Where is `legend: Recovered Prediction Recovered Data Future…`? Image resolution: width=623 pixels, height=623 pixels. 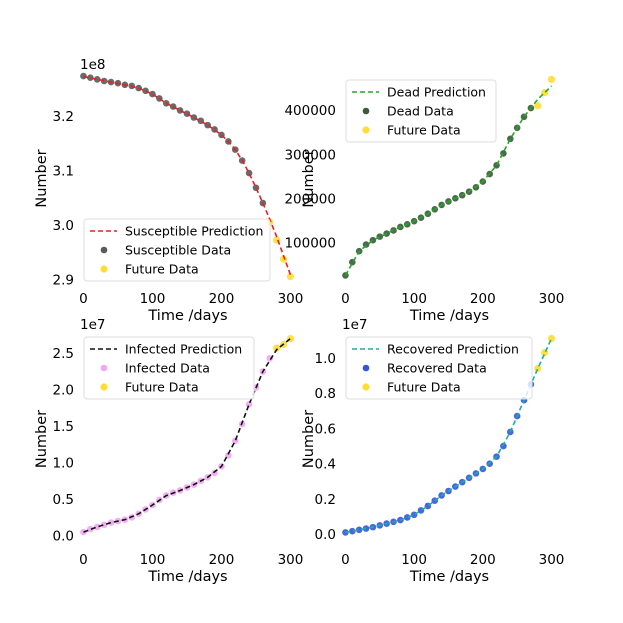 legend: Recovered Prediction Recovered Data Future… is located at coordinates (439, 368).